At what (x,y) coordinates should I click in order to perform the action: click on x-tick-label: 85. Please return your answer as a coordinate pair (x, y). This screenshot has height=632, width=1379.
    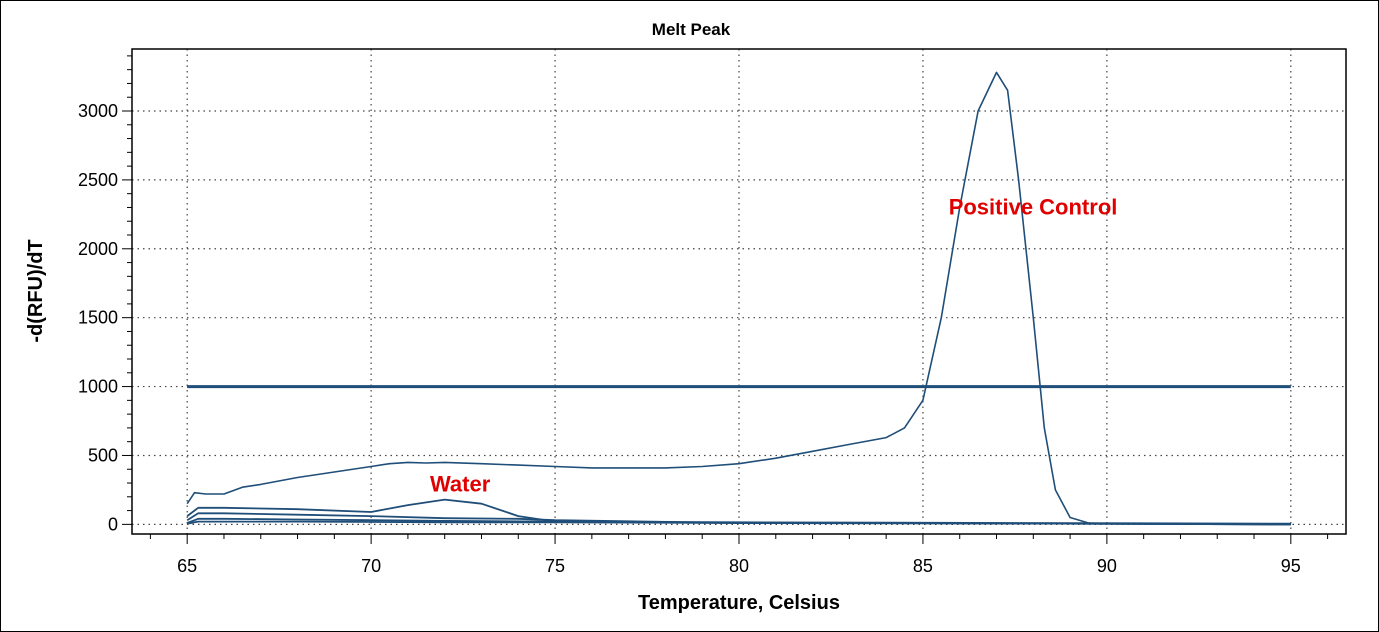
    Looking at the image, I should click on (923, 566).